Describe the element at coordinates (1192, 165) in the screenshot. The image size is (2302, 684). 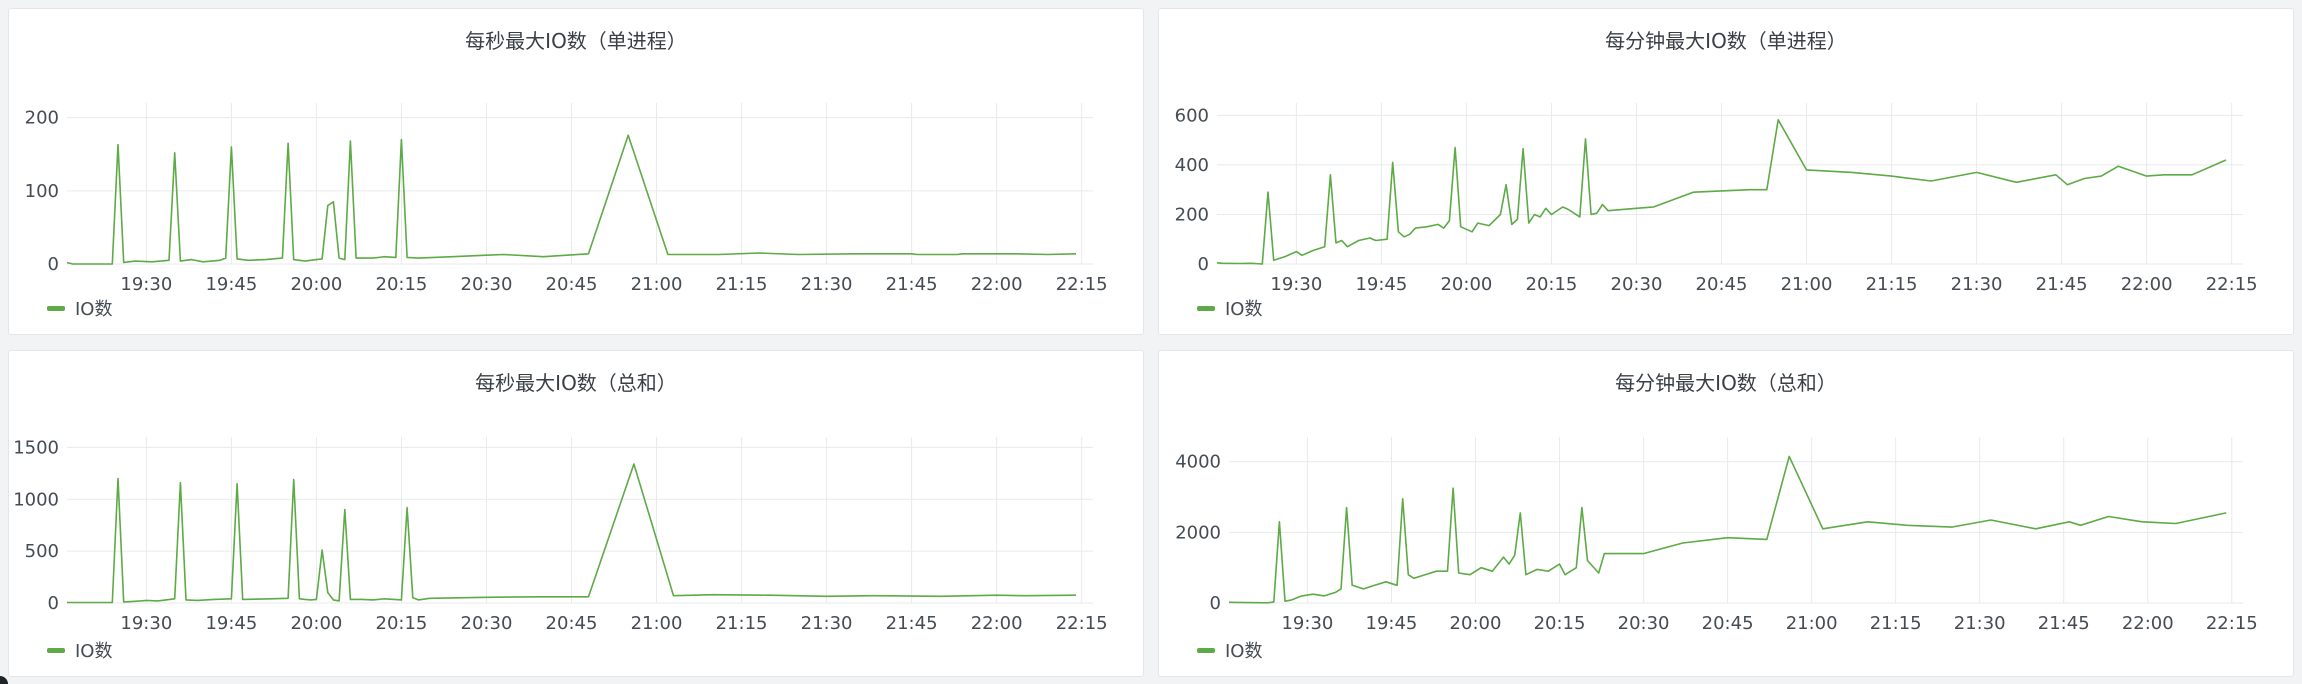
I see `y-tick-label: 400` at that location.